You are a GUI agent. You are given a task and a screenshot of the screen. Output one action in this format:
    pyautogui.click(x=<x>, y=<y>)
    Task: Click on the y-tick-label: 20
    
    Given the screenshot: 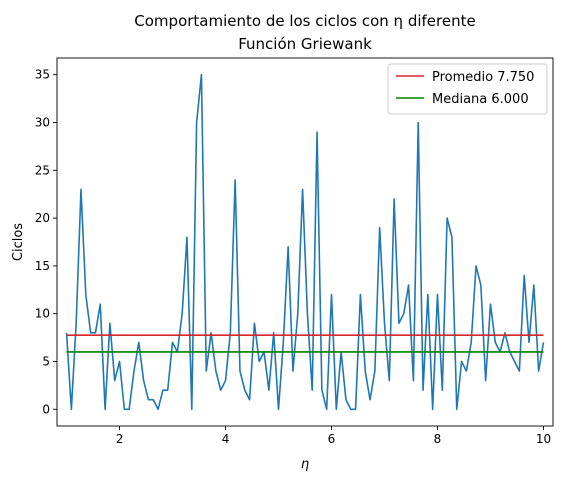 What is the action you would take?
    pyautogui.click(x=42, y=218)
    